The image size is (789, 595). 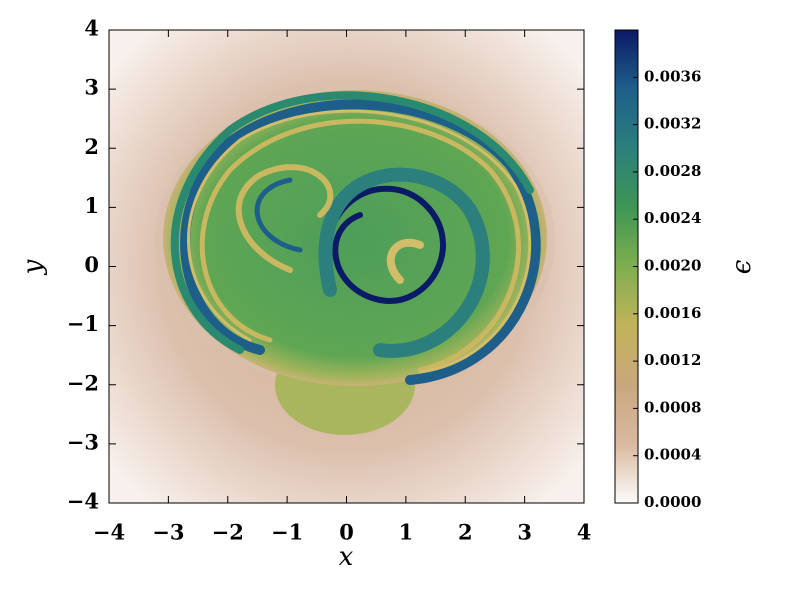 What do you see at coordinates (83, 441) in the screenshot?
I see `y-tick-label: −3` at bounding box center [83, 441].